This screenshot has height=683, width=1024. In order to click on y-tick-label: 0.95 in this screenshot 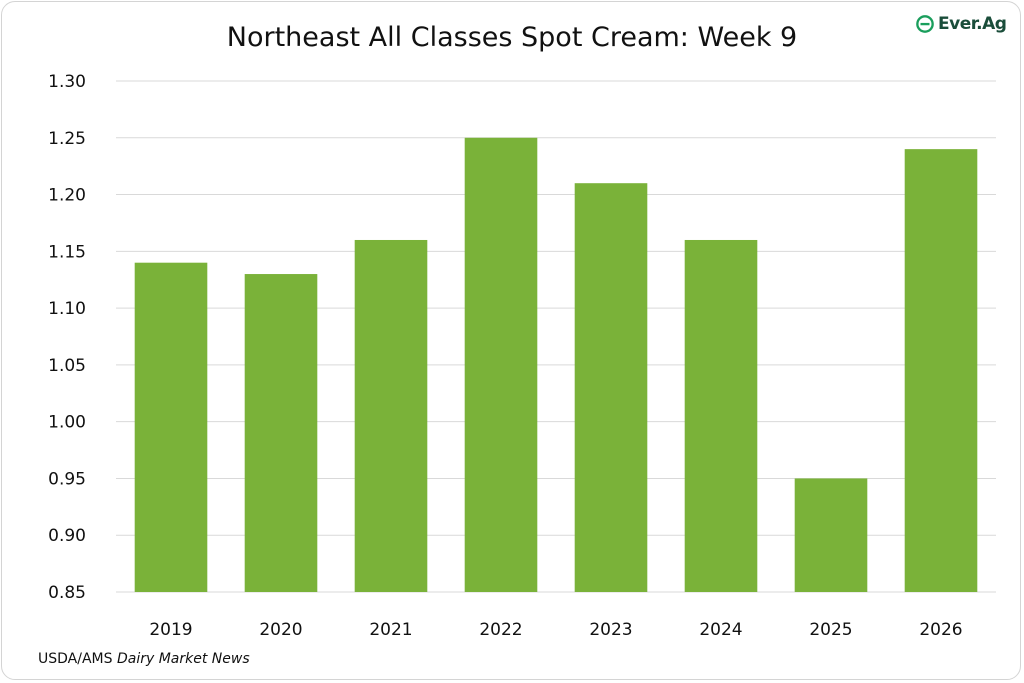, I will do `click(67, 479)`.